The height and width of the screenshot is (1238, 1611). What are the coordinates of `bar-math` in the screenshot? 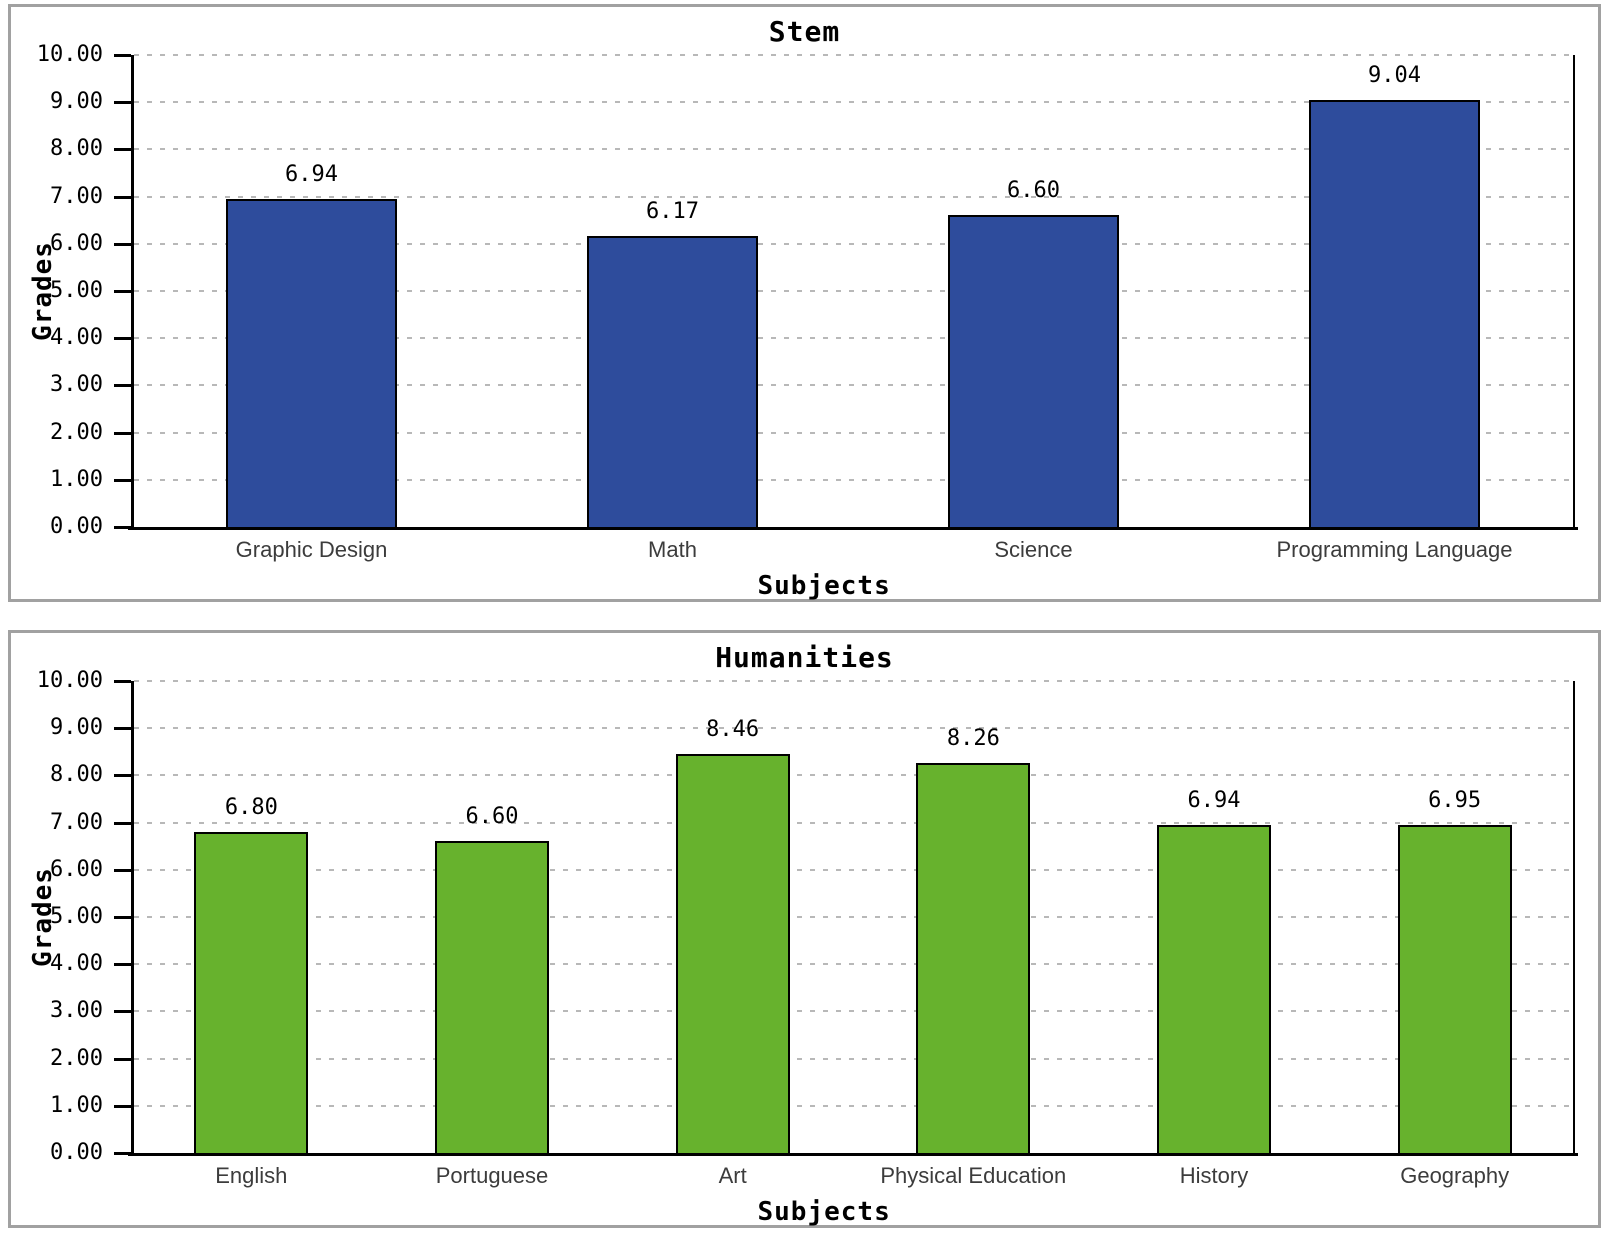 It's located at (672, 381).